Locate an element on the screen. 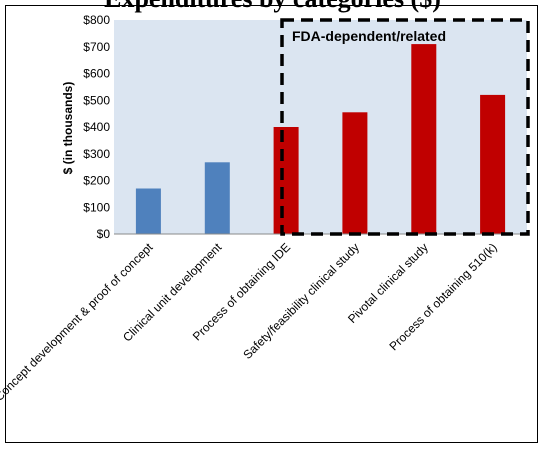 The height and width of the screenshot is (449, 545). page-title-clip: Expenditures by categories ($) is located at coordinates (272, 6).